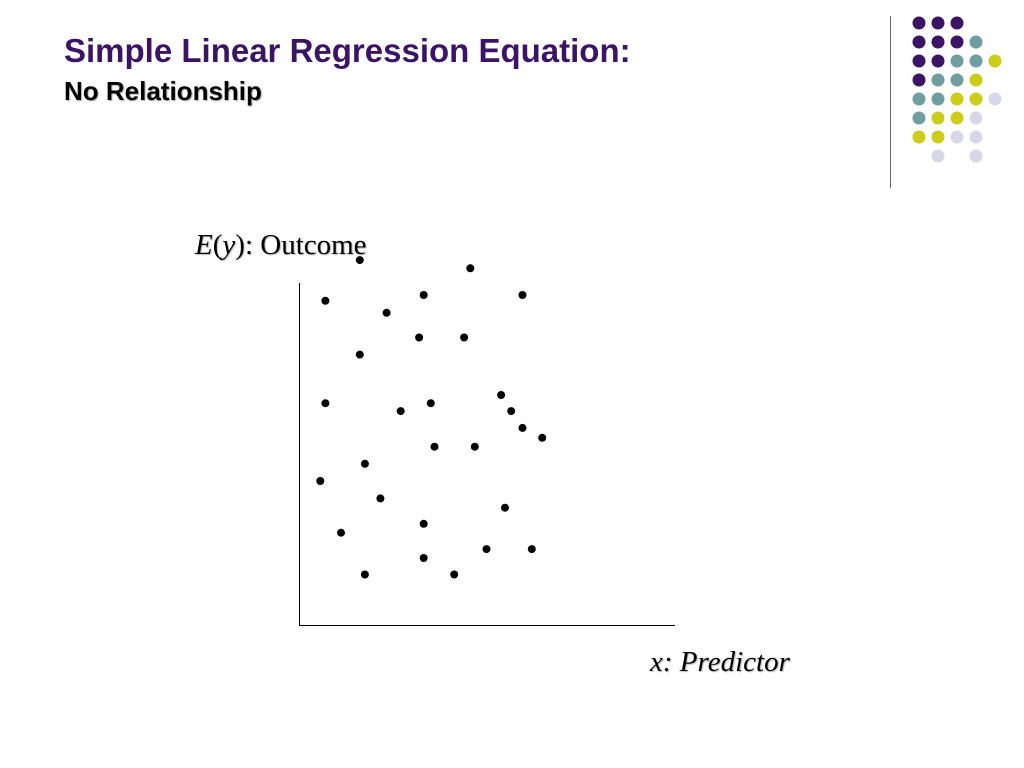 Image resolution: width=1024 pixels, height=768 pixels. What do you see at coordinates (726, 662) in the screenshot?
I see `x-axis-label-text: : Predictor` at bounding box center [726, 662].